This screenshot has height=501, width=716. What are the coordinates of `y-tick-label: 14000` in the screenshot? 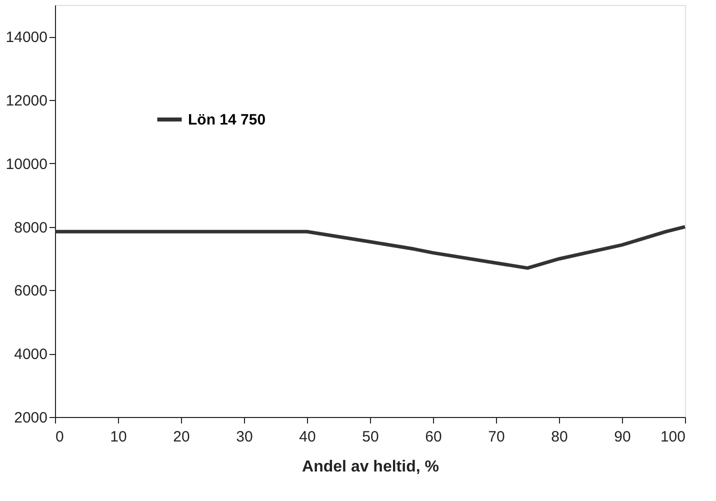 It's located at (27, 37).